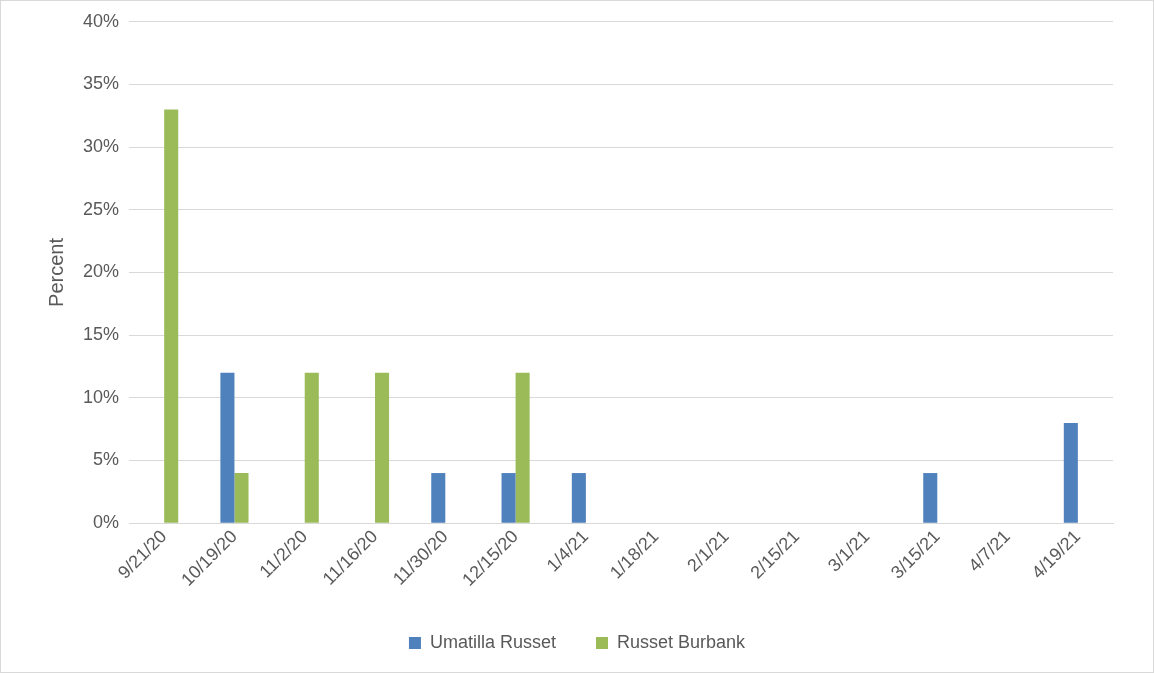  Describe the element at coordinates (106, 459) in the screenshot. I see `y-tick-label: 5%` at that location.